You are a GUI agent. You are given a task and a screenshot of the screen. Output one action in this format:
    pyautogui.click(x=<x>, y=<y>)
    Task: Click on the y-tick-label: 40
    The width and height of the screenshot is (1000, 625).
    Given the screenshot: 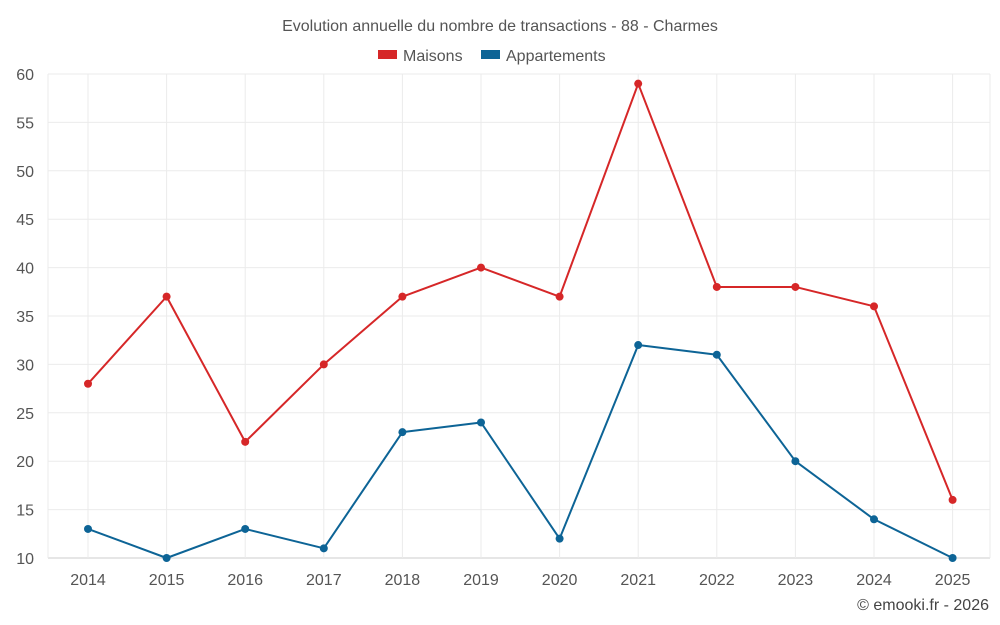 What is the action you would take?
    pyautogui.click(x=25, y=269)
    